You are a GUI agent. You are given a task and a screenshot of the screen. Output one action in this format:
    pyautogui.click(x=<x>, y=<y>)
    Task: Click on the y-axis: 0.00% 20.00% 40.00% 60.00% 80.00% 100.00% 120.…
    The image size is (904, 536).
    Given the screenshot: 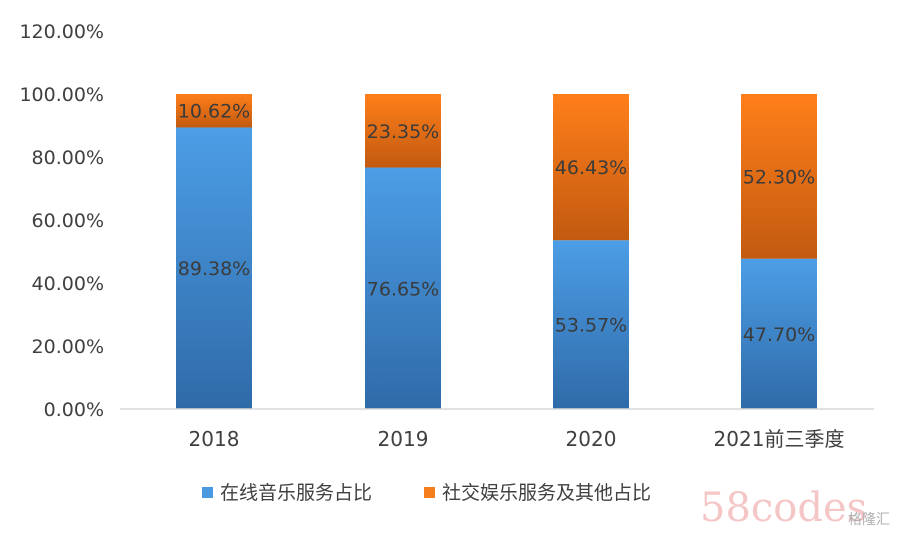 What is the action you would take?
    pyautogui.click(x=61, y=221)
    